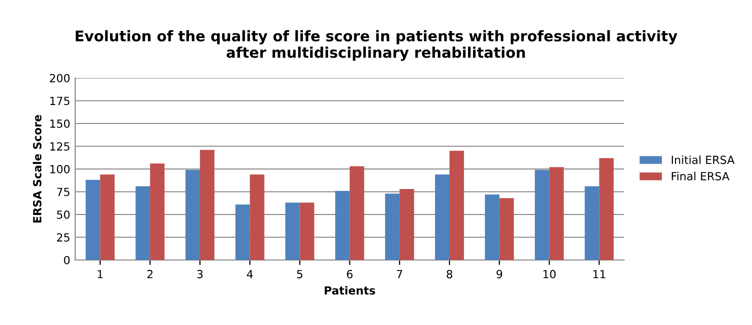  I want to click on legend-label: Initial ERSA, so click(703, 159).